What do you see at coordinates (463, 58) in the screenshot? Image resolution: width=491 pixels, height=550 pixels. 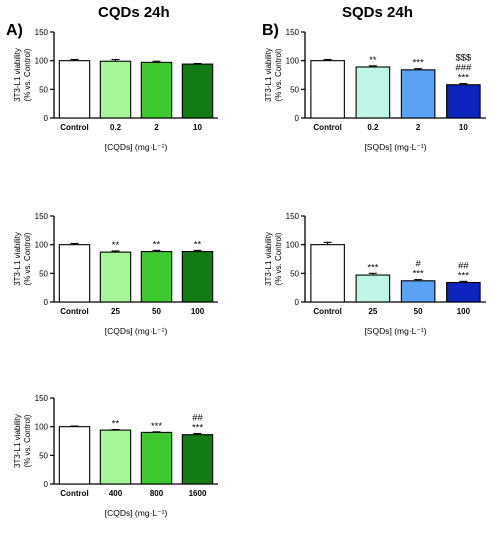 I see `significance-mark: $$$` at bounding box center [463, 58].